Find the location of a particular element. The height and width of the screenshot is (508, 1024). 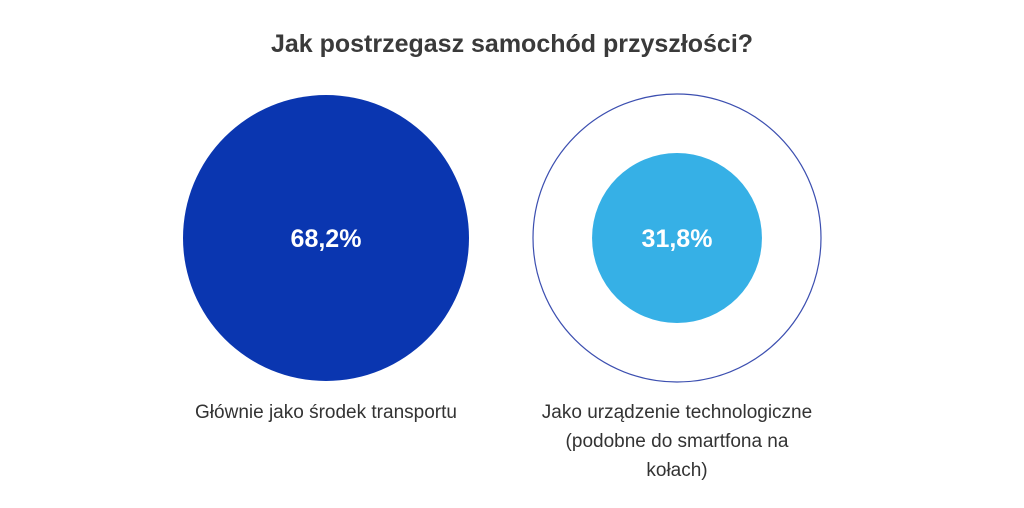

value-label-1: 31,8% is located at coordinates (677, 239).